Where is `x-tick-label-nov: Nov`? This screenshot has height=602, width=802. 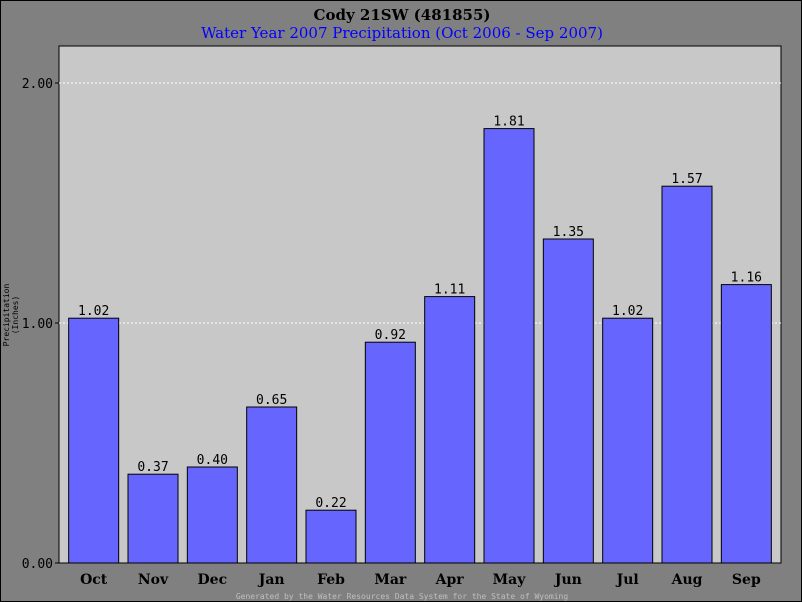 x-tick-label-nov: Nov is located at coordinates (153, 580).